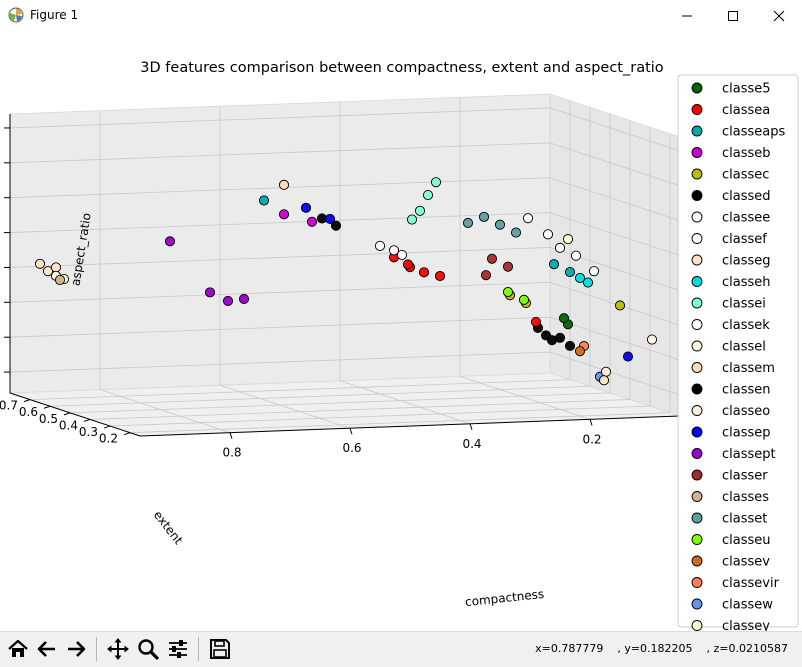 This screenshot has height=667, width=802. What do you see at coordinates (18, 649) in the screenshot?
I see `home-button` at bounding box center [18, 649].